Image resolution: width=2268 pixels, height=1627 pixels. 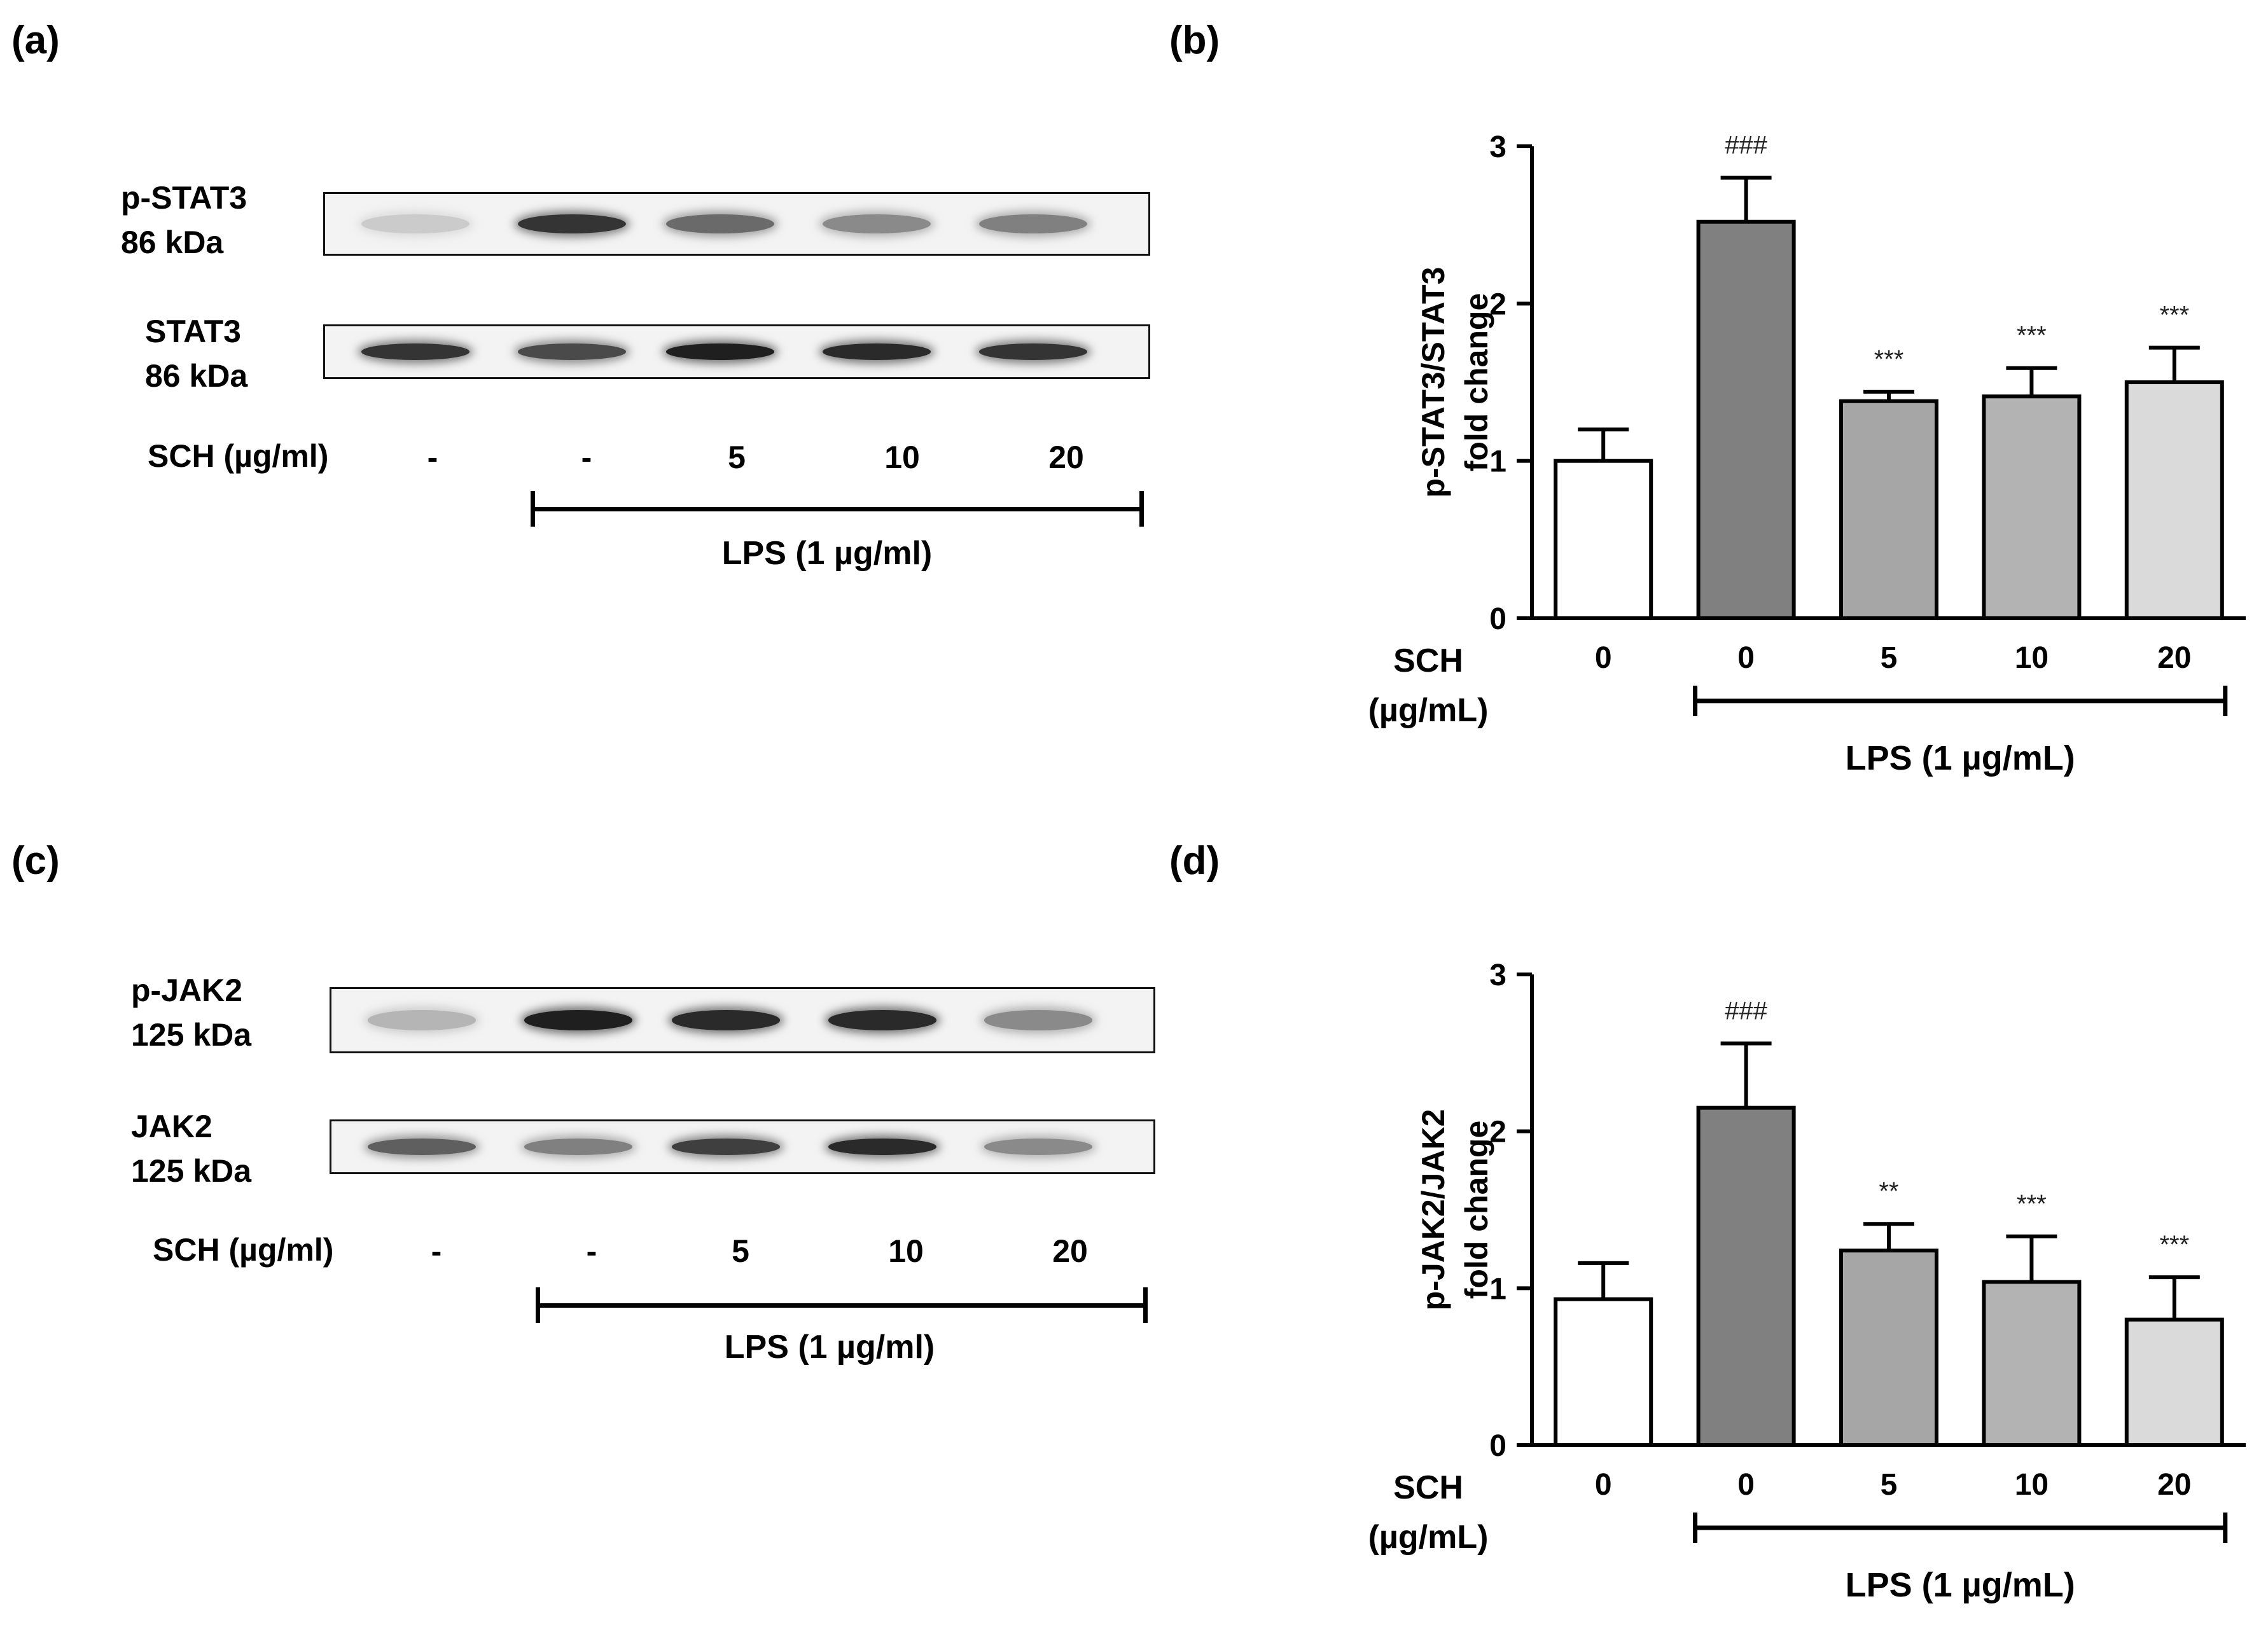 What do you see at coordinates (741, 1251) in the screenshot?
I see `lane-label-c-3: 5` at bounding box center [741, 1251].